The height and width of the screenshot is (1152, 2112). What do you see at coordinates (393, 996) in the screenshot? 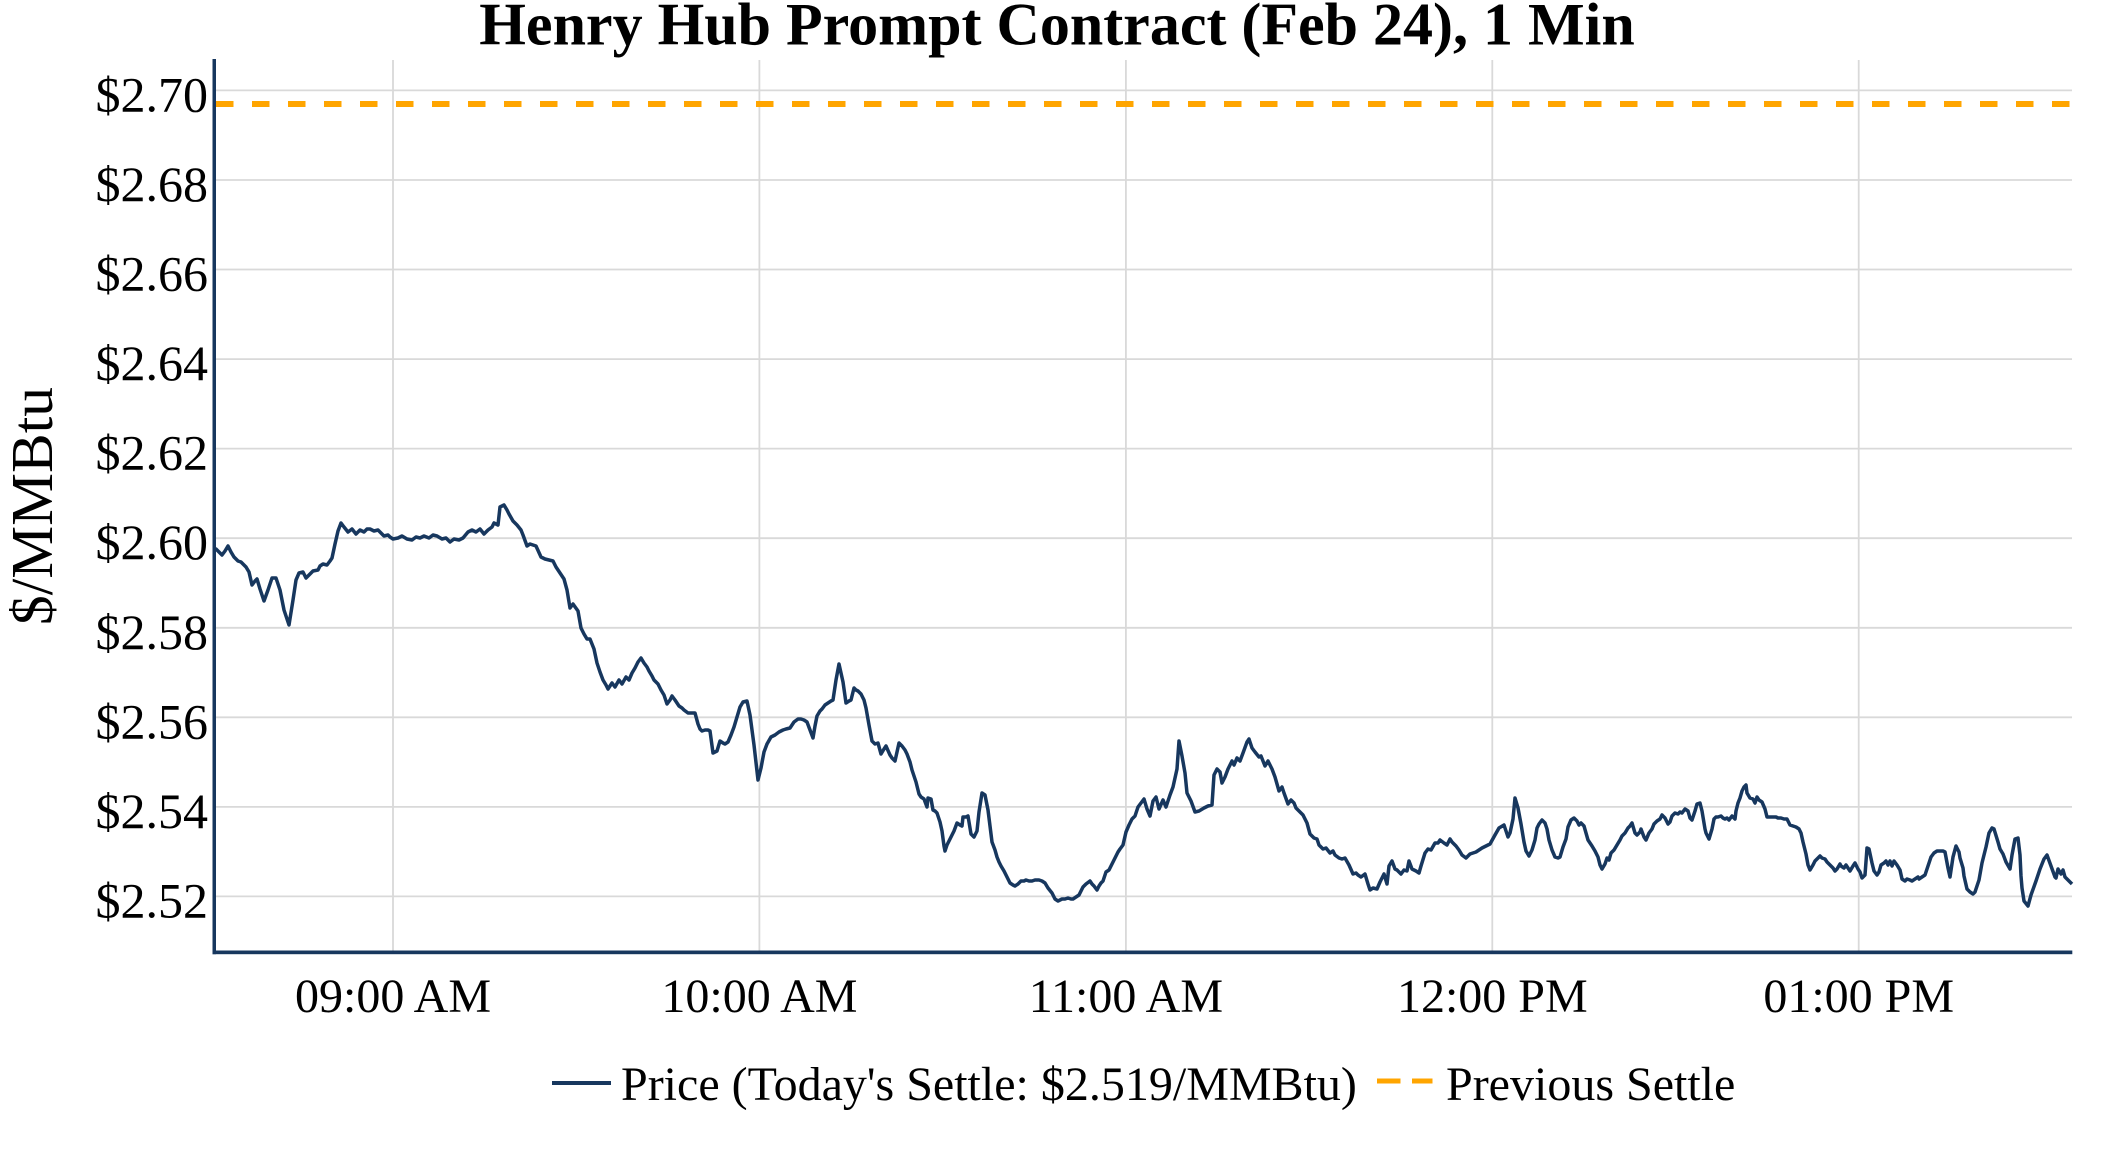
I see `svg-text: 09:00 AM` at bounding box center [393, 996].